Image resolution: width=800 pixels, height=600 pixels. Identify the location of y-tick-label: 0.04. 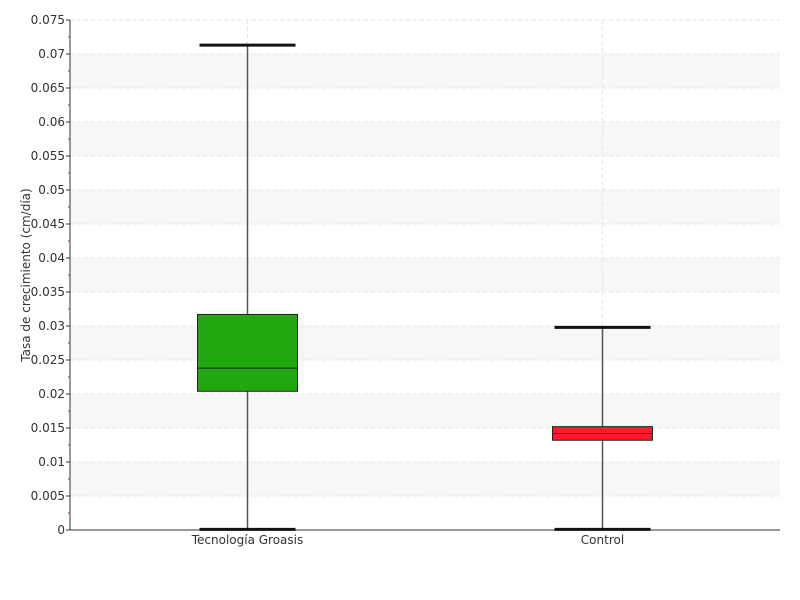
(51, 258).